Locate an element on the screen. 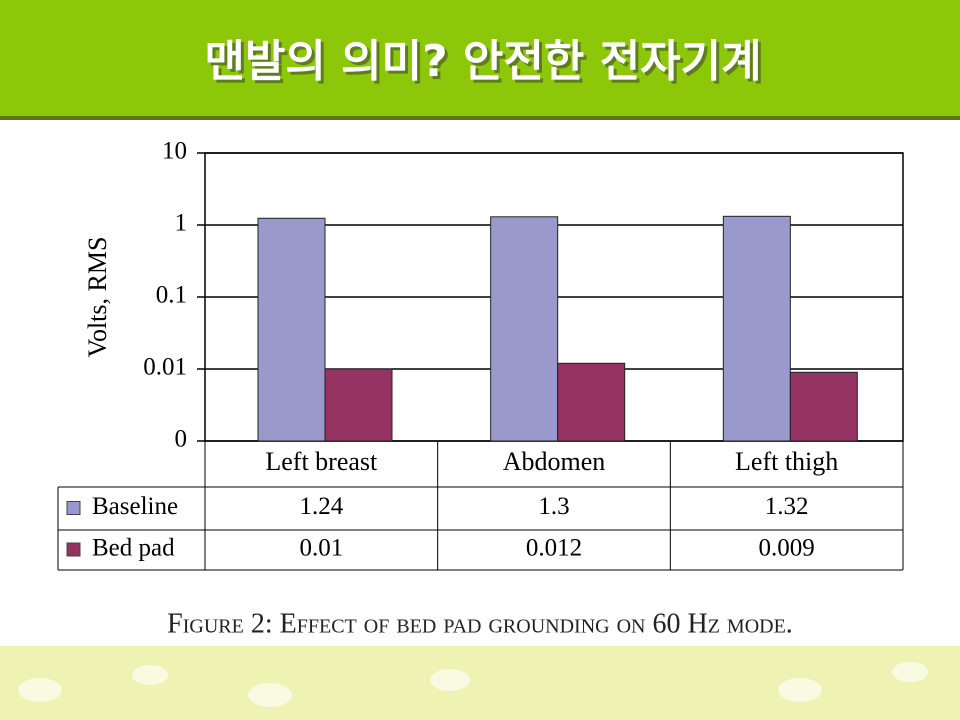  y-tick-label: 0.01 is located at coordinates (165, 367).